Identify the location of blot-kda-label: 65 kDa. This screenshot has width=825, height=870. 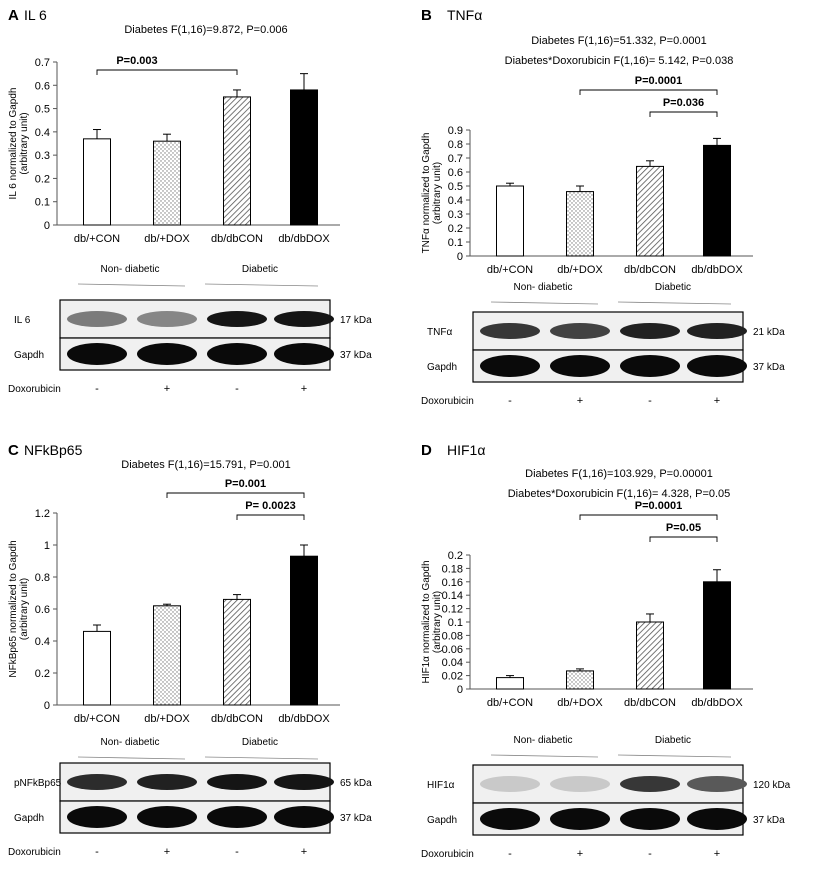
(356, 783).